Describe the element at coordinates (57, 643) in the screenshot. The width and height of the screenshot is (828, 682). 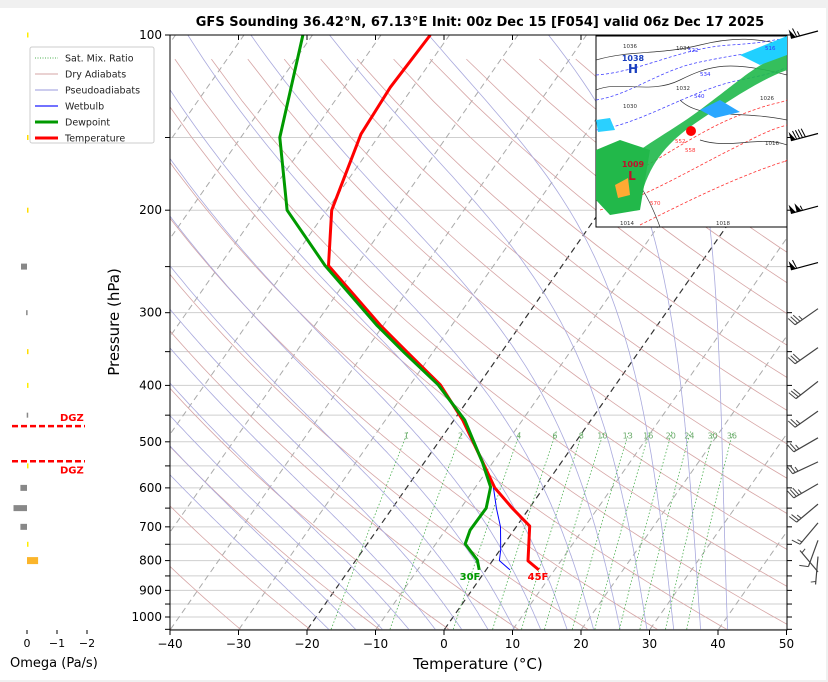
I see `omega-tick-label: −1` at that location.